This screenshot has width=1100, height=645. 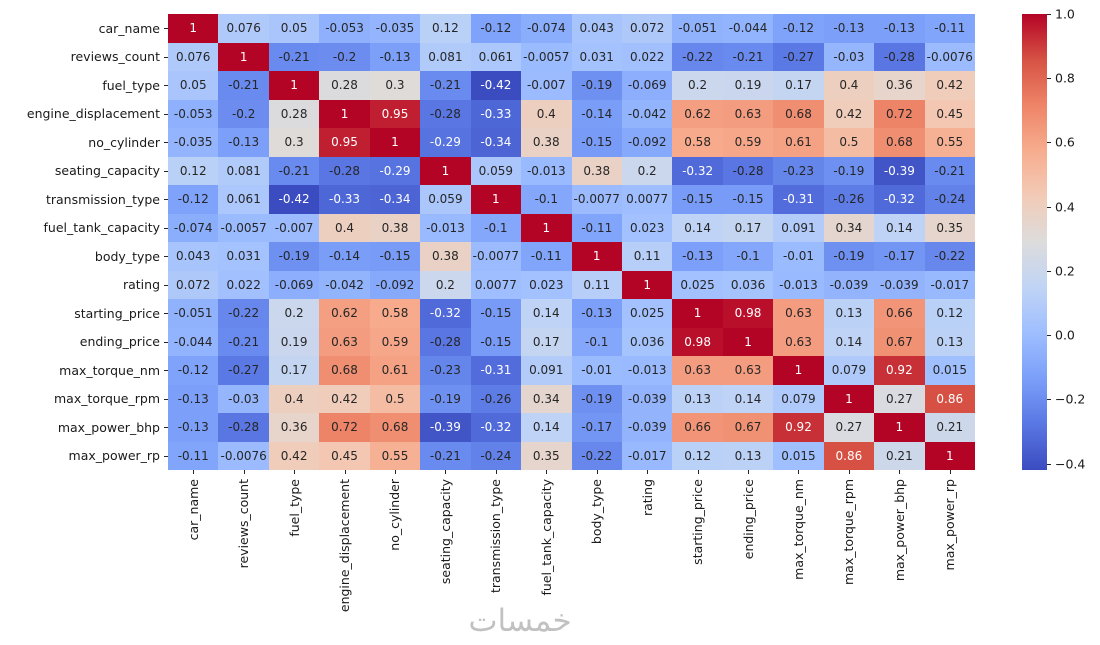 I want to click on heatmap-cell: -0.33, so click(x=496, y=113).